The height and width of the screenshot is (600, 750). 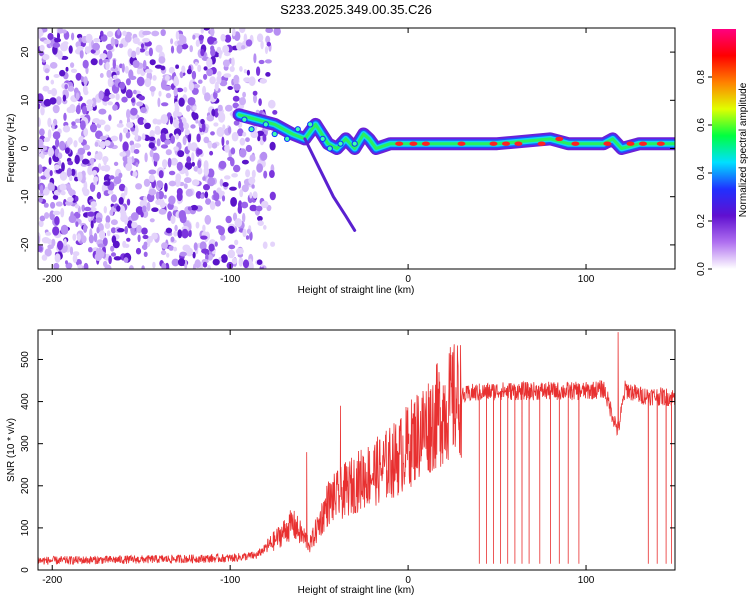 What do you see at coordinates (265, 124) in the screenshot?
I see `ridge-blob` at bounding box center [265, 124].